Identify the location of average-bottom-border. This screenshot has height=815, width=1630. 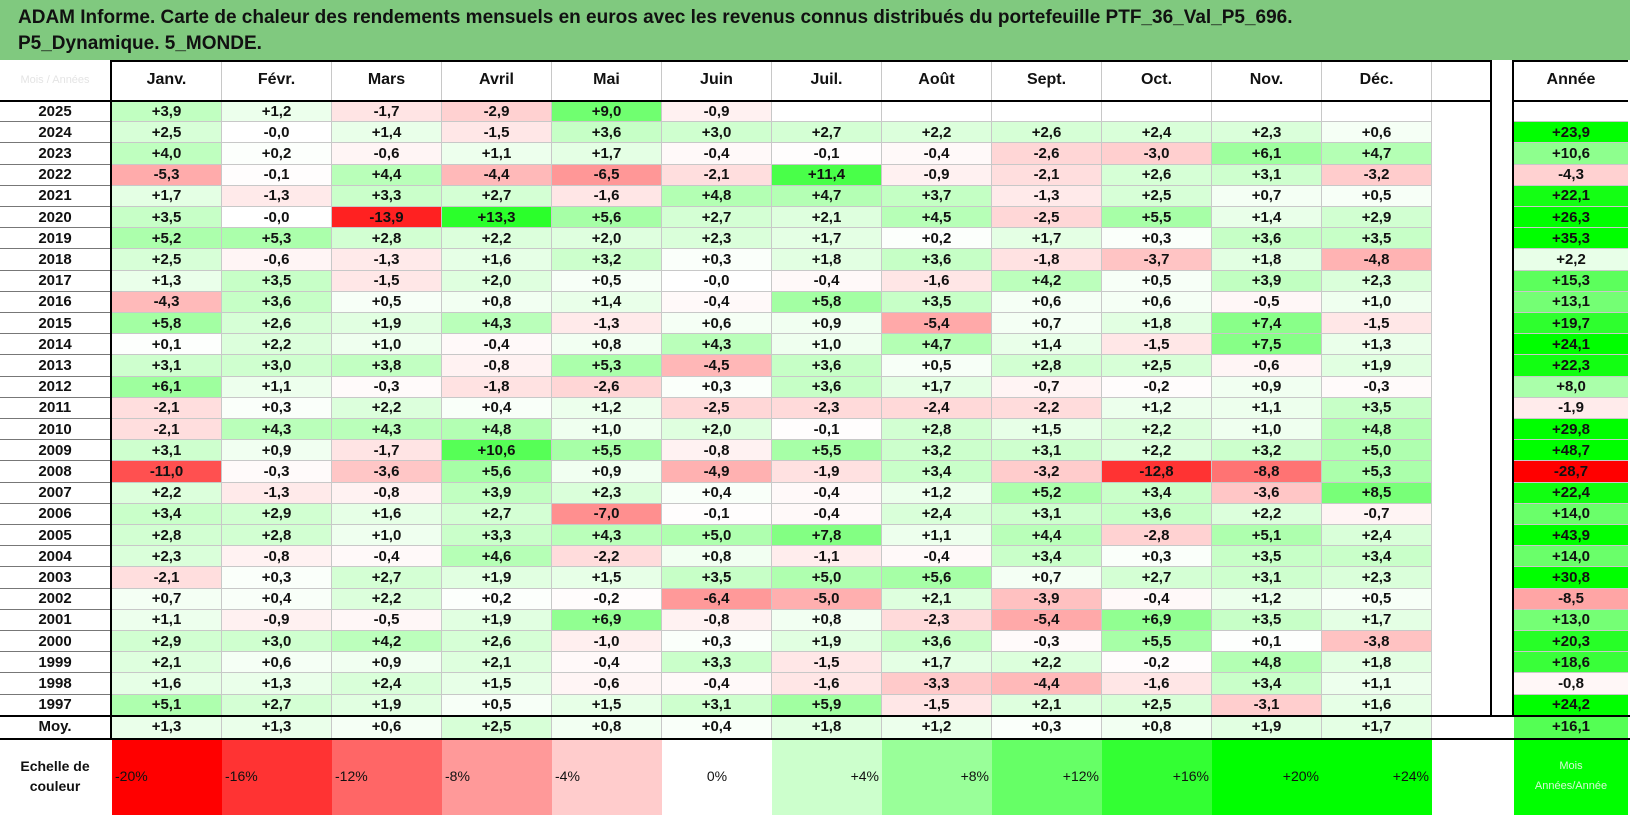
(815, 738).